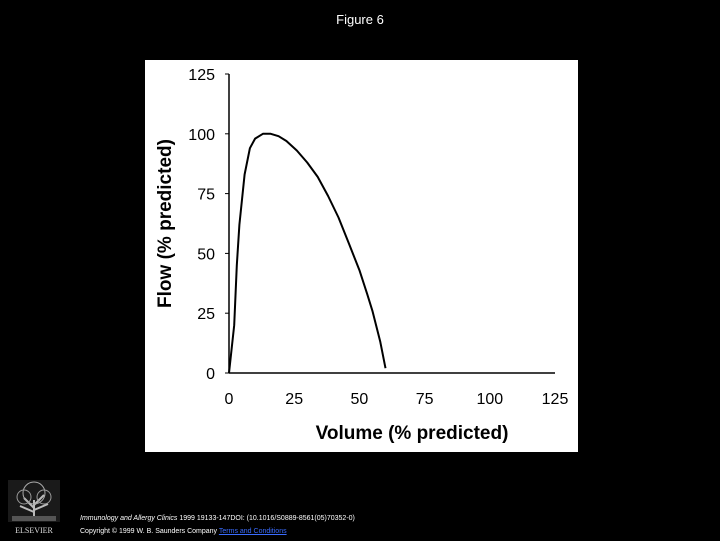 This screenshot has width=720, height=541. What do you see at coordinates (129, 518) in the screenshot?
I see `journal-name: Immunology and Allergy Clinics` at bounding box center [129, 518].